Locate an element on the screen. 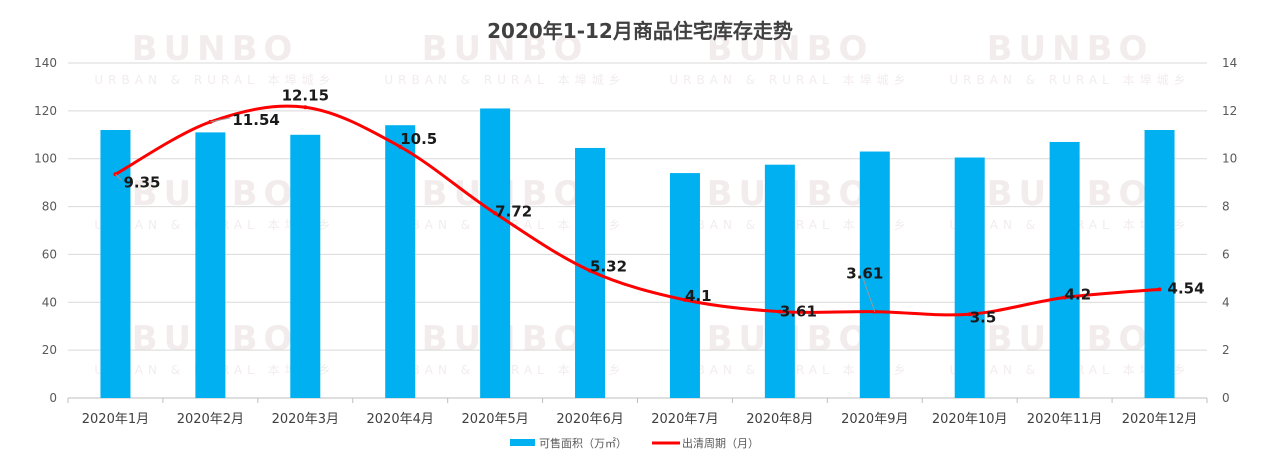 This screenshot has width=1280, height=476. left-tick-label: 60 is located at coordinates (49, 254).